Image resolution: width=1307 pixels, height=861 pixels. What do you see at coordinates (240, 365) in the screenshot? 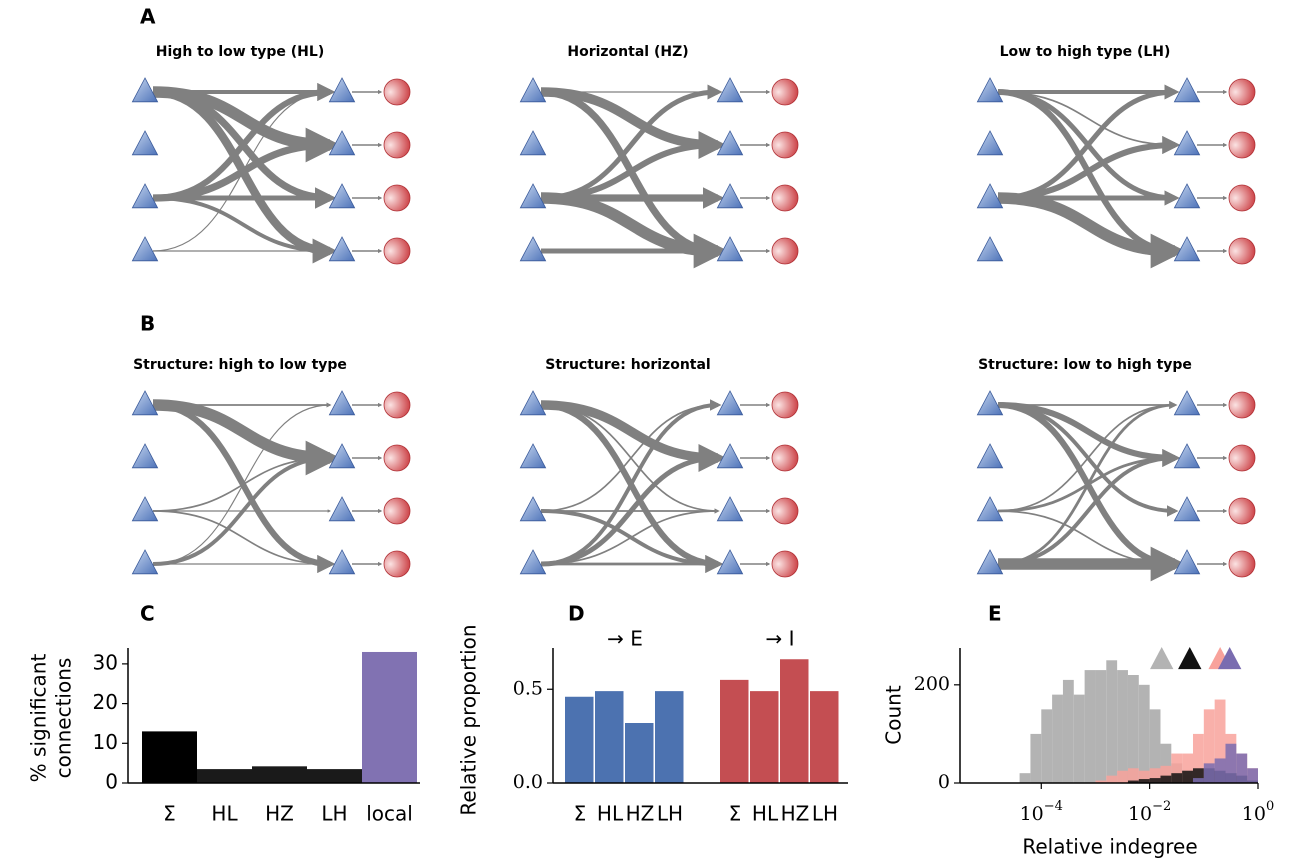
I see `network-title: Structure: high to low type` at bounding box center [240, 365].